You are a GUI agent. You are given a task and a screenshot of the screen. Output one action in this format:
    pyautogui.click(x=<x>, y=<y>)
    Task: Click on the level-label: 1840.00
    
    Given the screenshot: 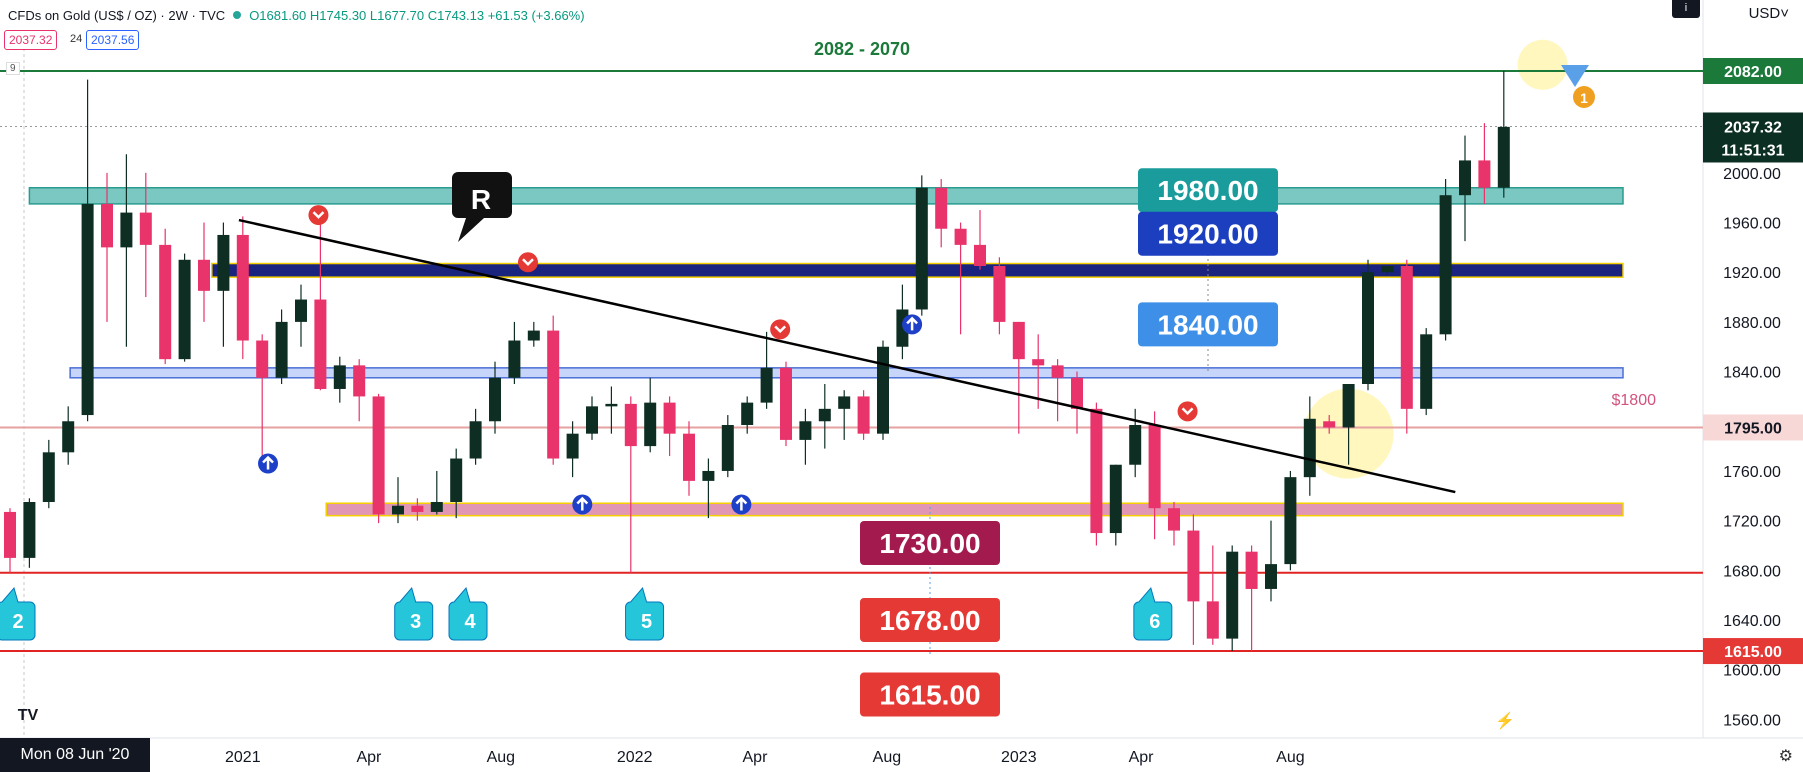 What is the action you would take?
    pyautogui.click(x=1207, y=324)
    